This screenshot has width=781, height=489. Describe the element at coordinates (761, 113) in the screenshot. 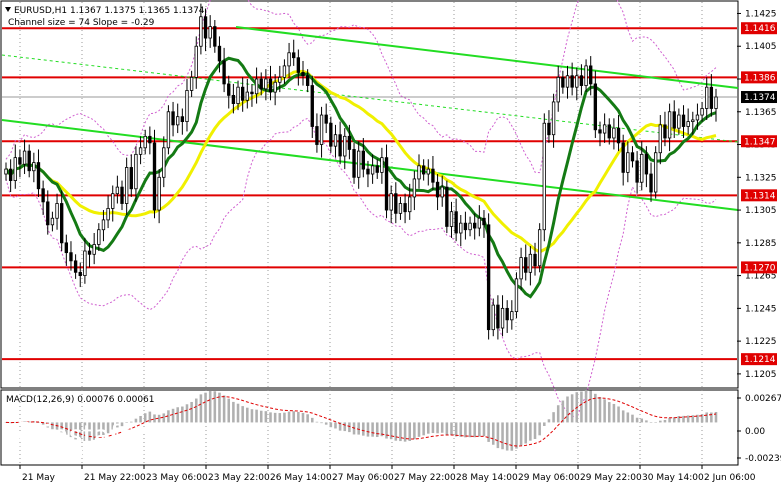

I see `y-tick-label: 1.1365` at that location.